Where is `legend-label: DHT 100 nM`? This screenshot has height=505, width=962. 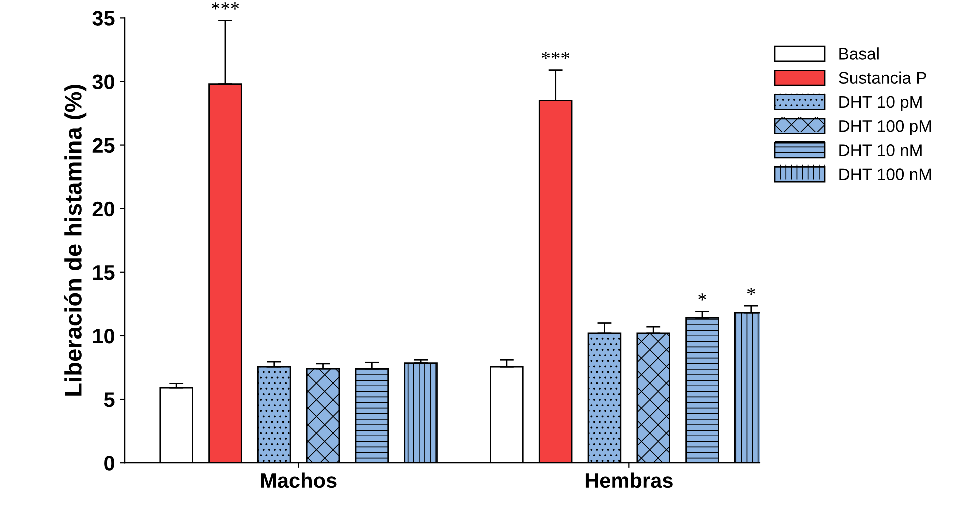 legend-label: DHT 100 nM is located at coordinates (886, 174).